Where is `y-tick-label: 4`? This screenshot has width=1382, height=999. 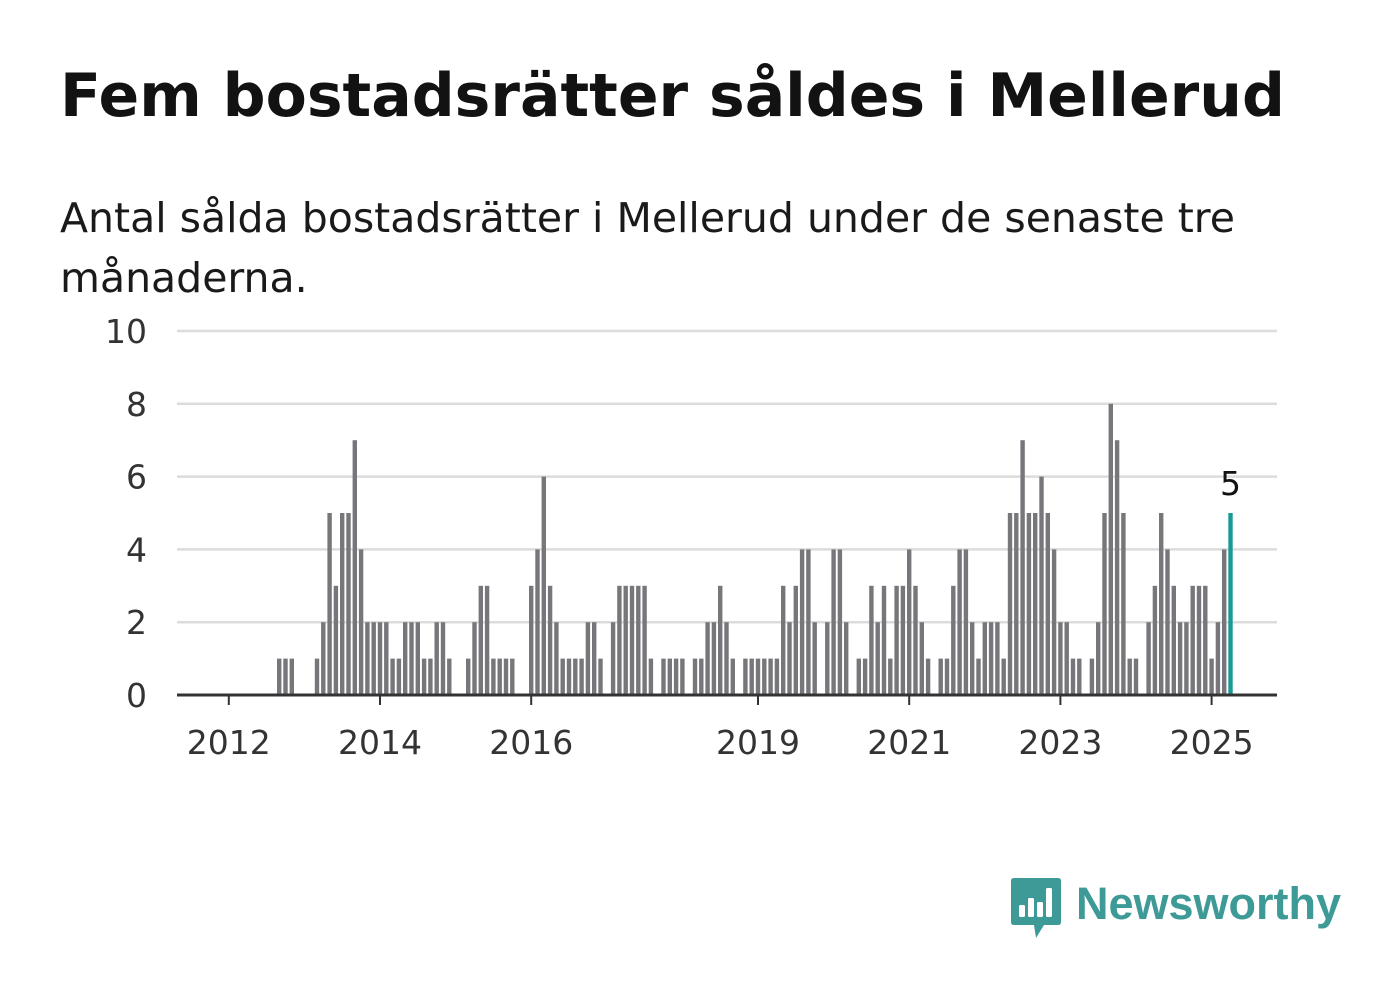 y-tick-label: 4 is located at coordinates (136, 549).